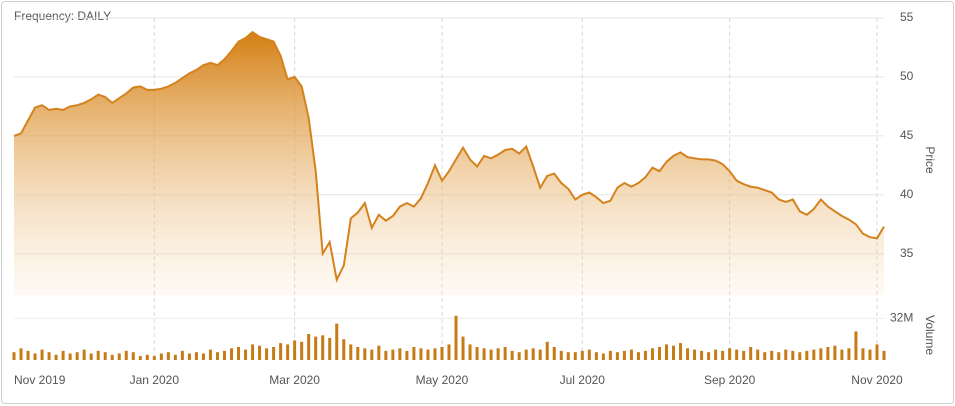 The height and width of the screenshot is (406, 955). Describe the element at coordinates (40, 380) in the screenshot. I see `x-tick-label: Nov 2019` at that location.